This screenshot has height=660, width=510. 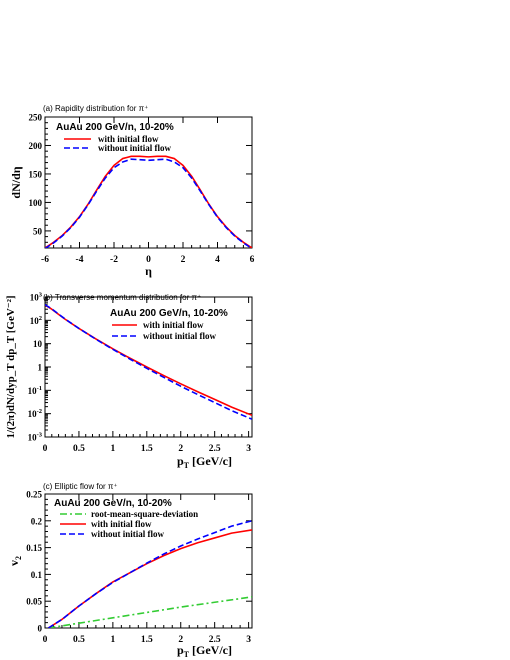 I want to click on x-tick-label: -2, so click(x=114, y=260).